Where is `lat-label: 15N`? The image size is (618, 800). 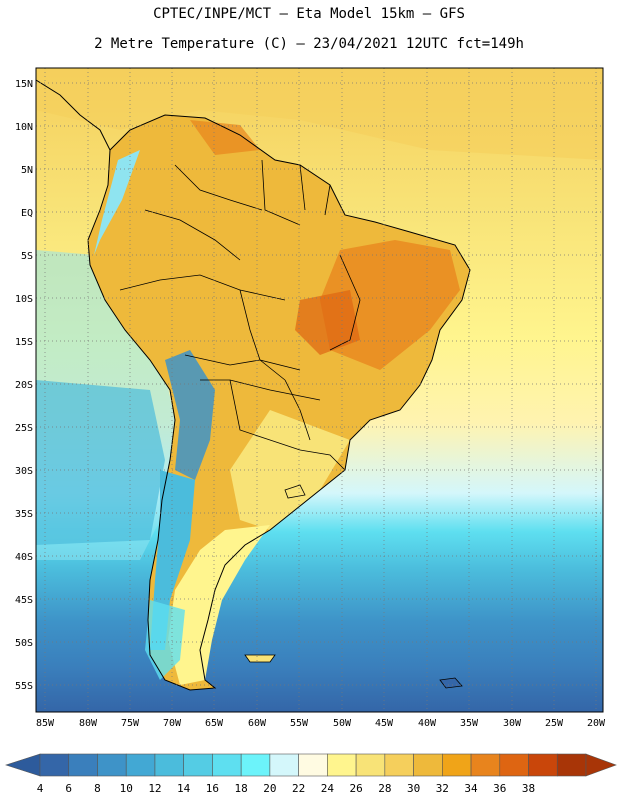 lat-label: 15N is located at coordinates (24, 84).